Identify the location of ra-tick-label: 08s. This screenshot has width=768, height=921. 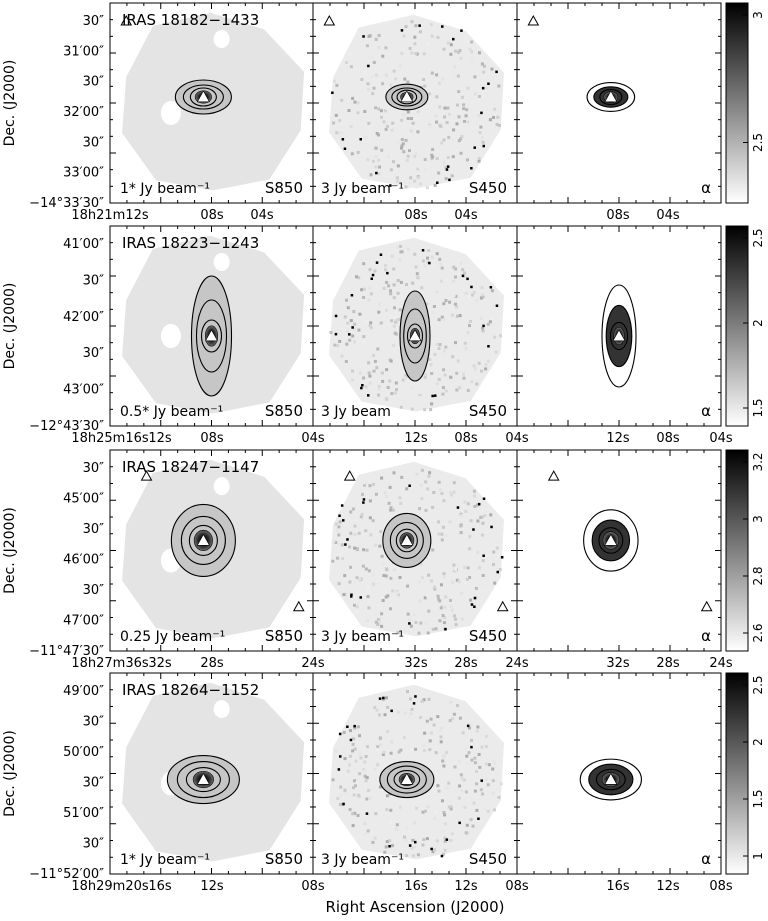
(212, 215).